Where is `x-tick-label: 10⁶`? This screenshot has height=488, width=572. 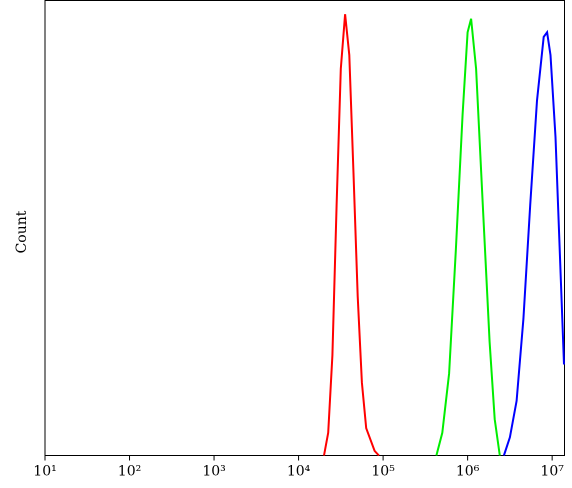 x-tick-label: 10⁶ is located at coordinates (468, 472).